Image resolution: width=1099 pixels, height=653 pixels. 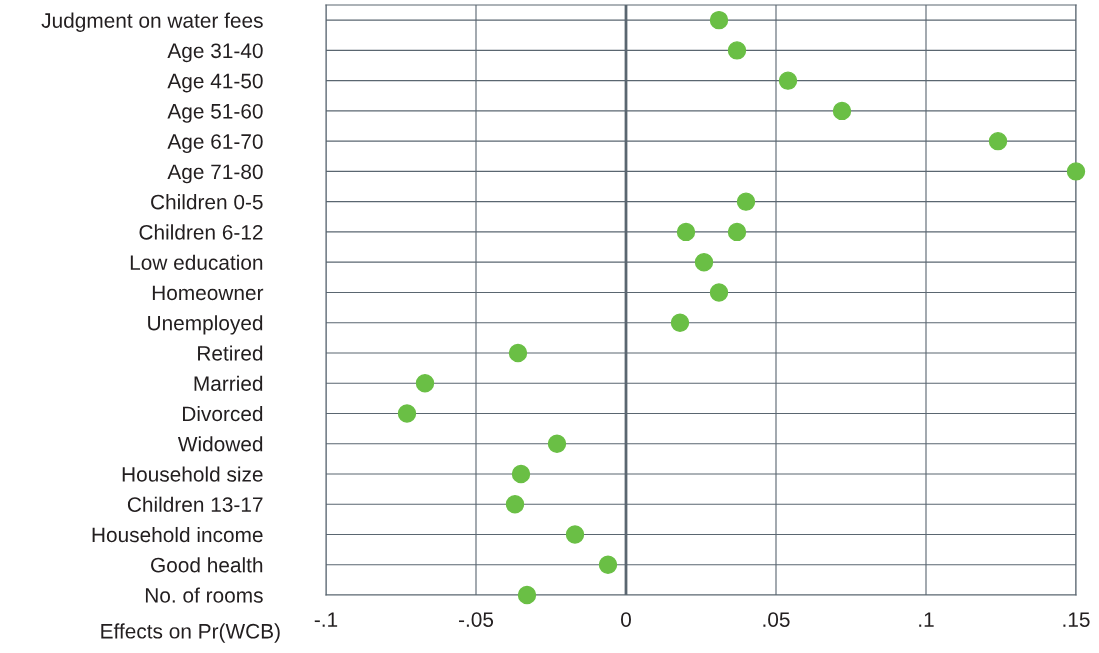 What do you see at coordinates (215, 174) in the screenshot?
I see `y-tick-label: Age 71-80` at bounding box center [215, 174].